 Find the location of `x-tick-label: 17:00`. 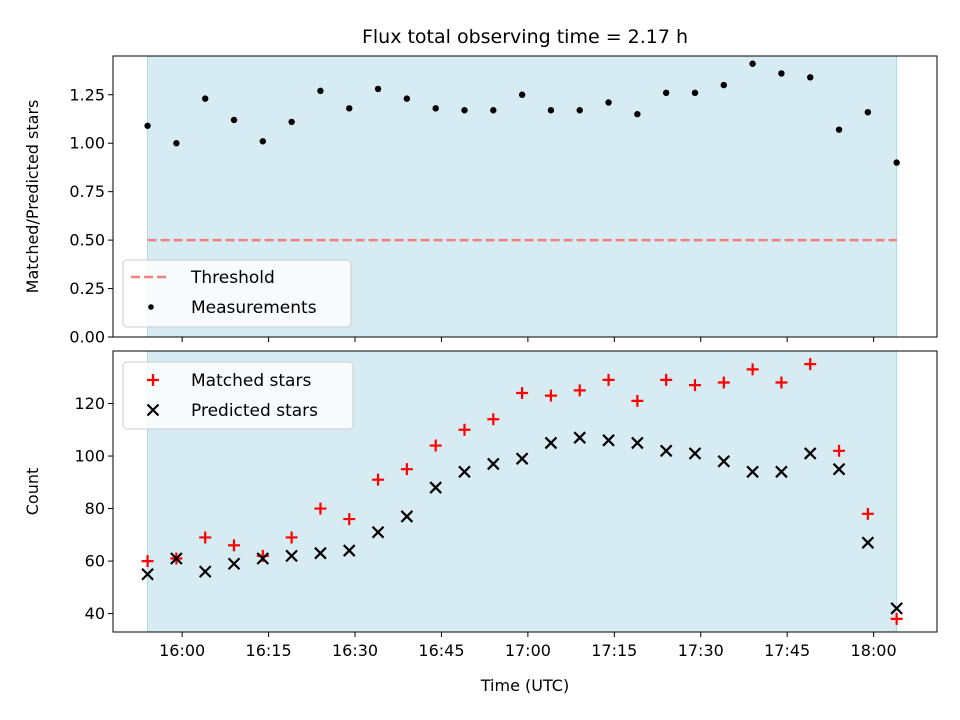

x-tick-label: 17:00 is located at coordinates (528, 650).